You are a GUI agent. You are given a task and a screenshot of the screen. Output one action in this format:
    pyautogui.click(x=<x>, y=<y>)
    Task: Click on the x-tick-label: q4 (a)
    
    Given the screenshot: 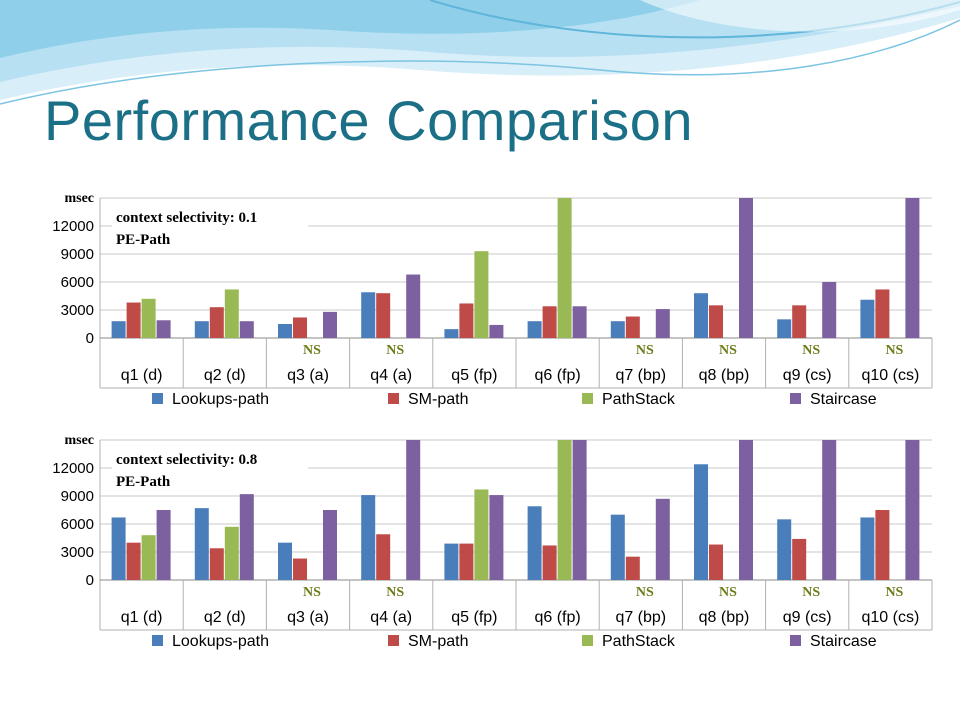 What is the action you would take?
    pyautogui.click(x=391, y=375)
    